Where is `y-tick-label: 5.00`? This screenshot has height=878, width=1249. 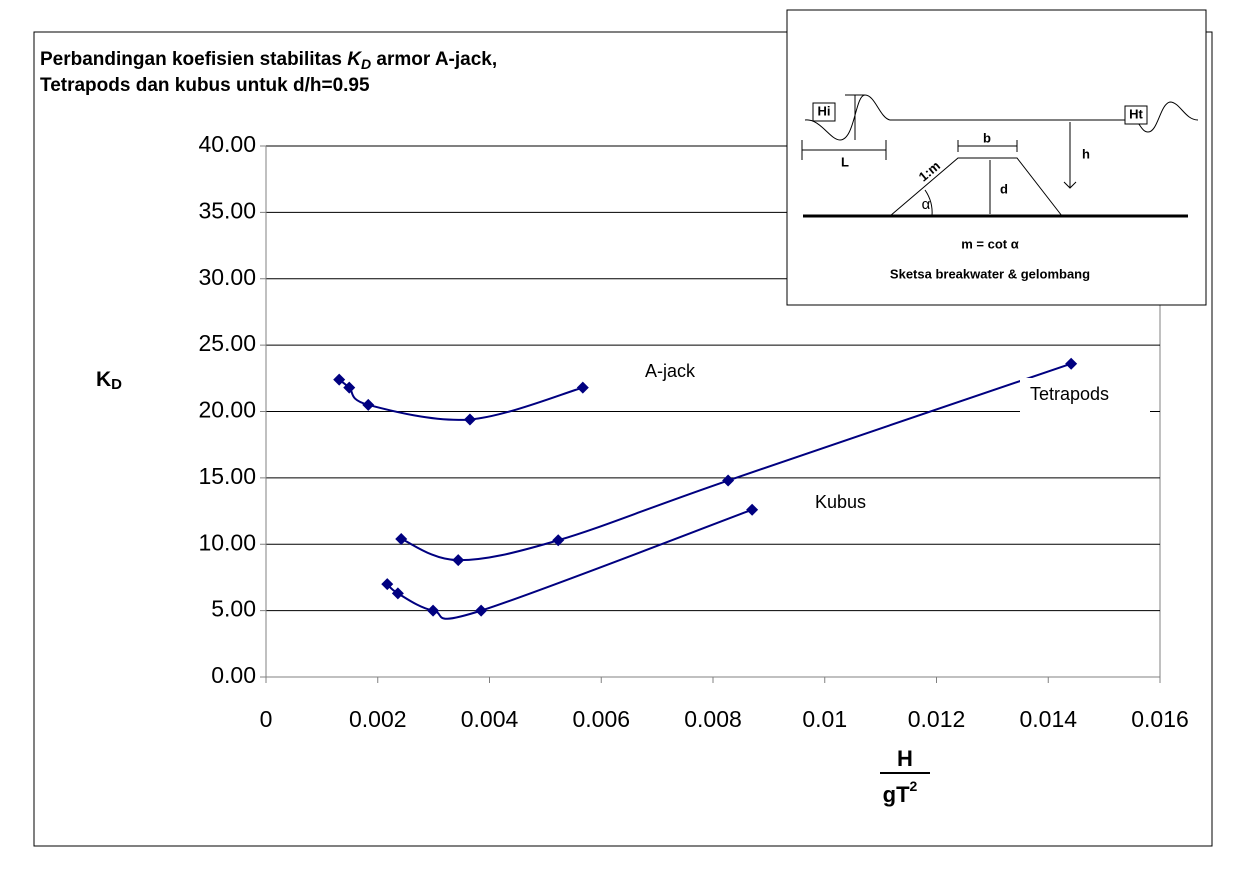
y-tick-label: 5.00 is located at coordinates (233, 609).